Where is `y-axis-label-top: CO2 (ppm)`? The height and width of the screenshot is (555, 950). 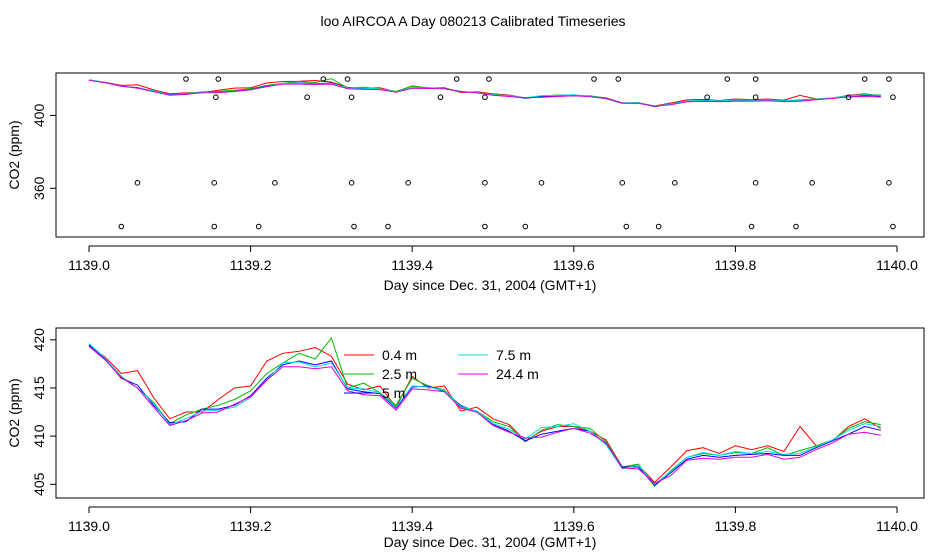
y-axis-label-top: CO2 (ppm) is located at coordinates (14, 154).